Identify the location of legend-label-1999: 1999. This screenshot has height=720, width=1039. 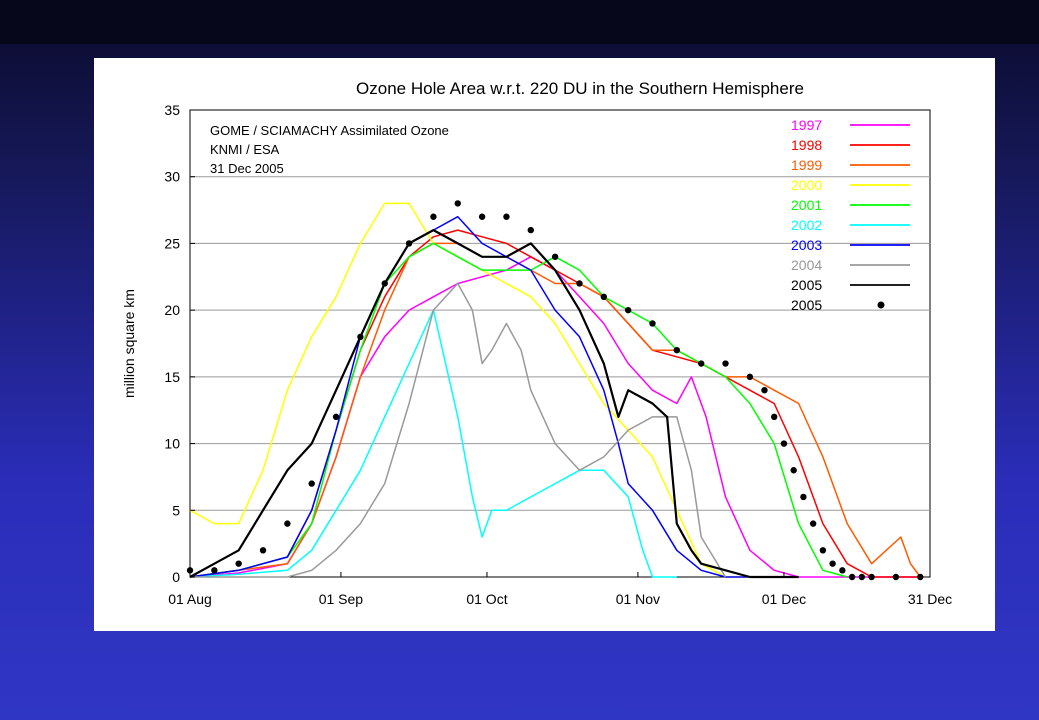
(806, 165).